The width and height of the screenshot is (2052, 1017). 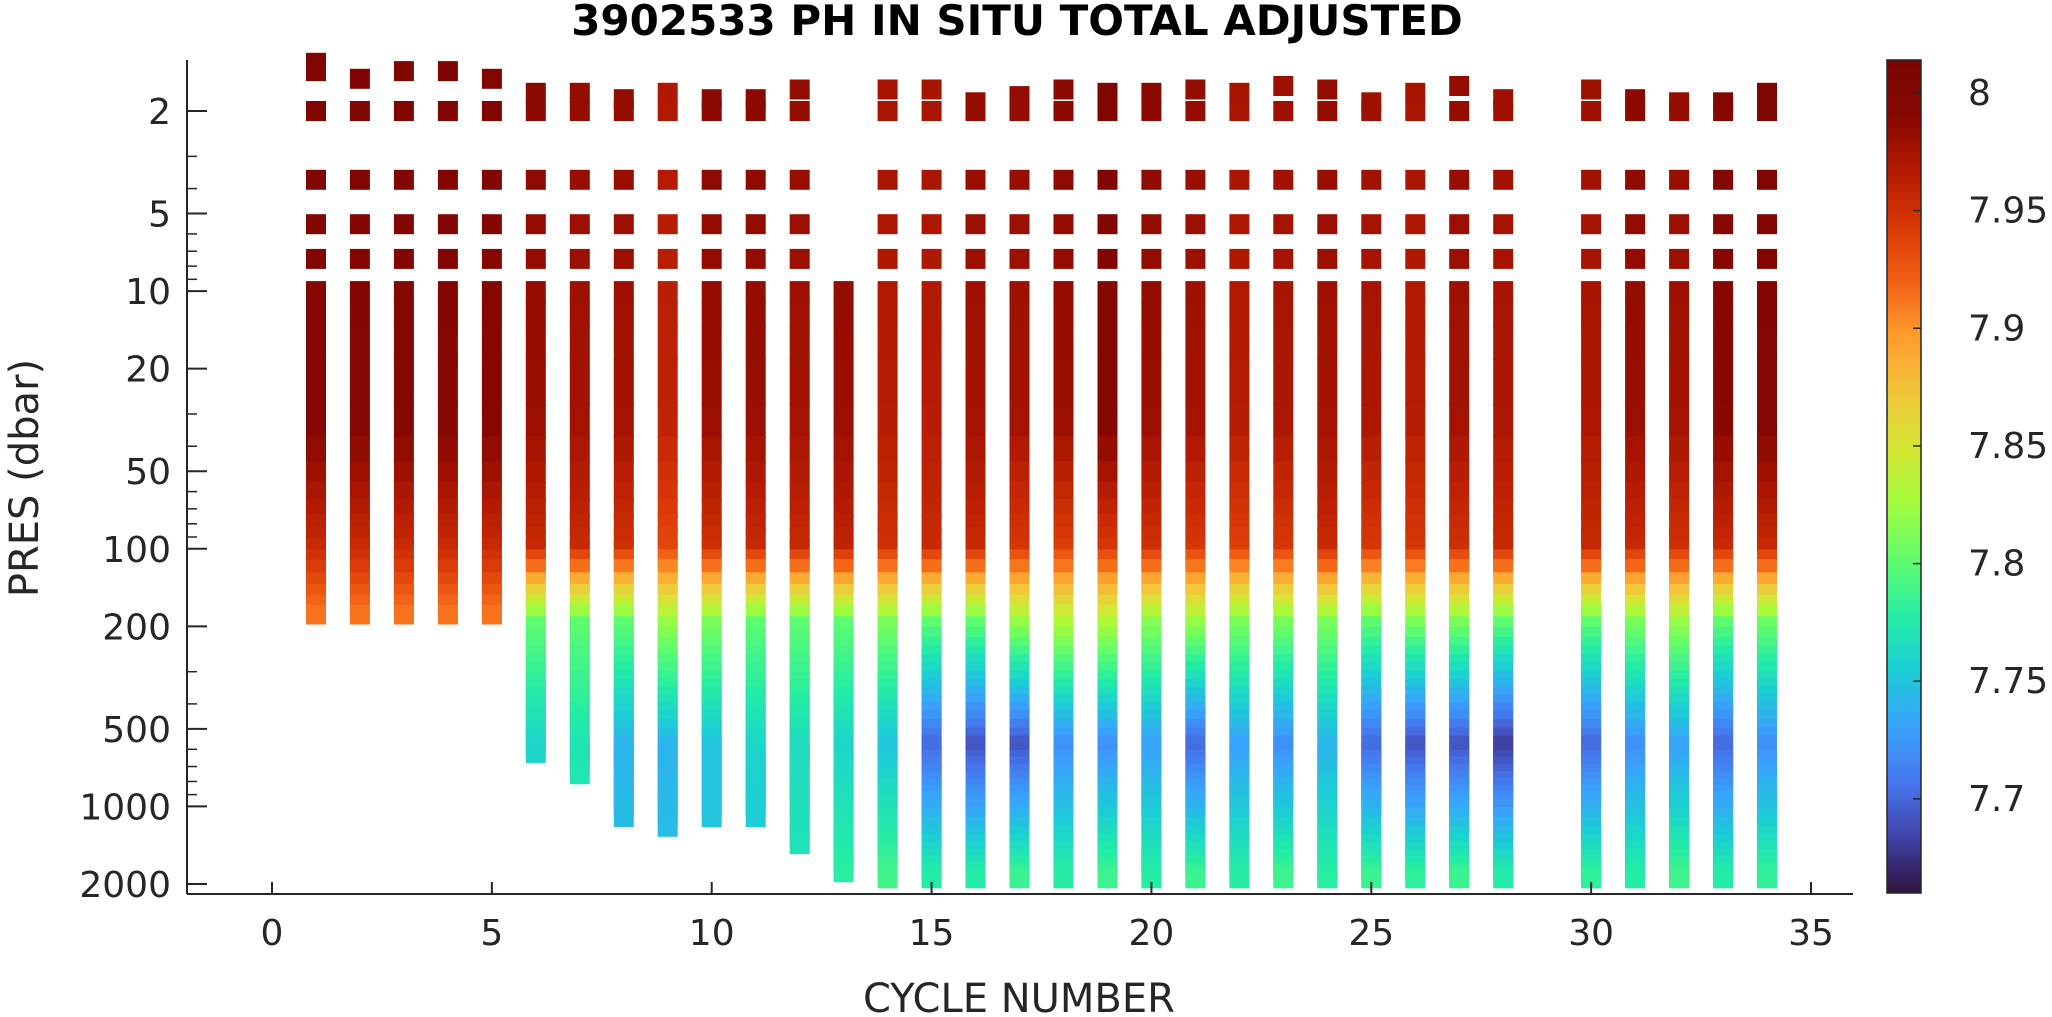 What do you see at coordinates (1967, 476) in the screenshot?
I see `colorbar: 7.7 7.75 7.8 7.85 7.9 7.95 8` at bounding box center [1967, 476].